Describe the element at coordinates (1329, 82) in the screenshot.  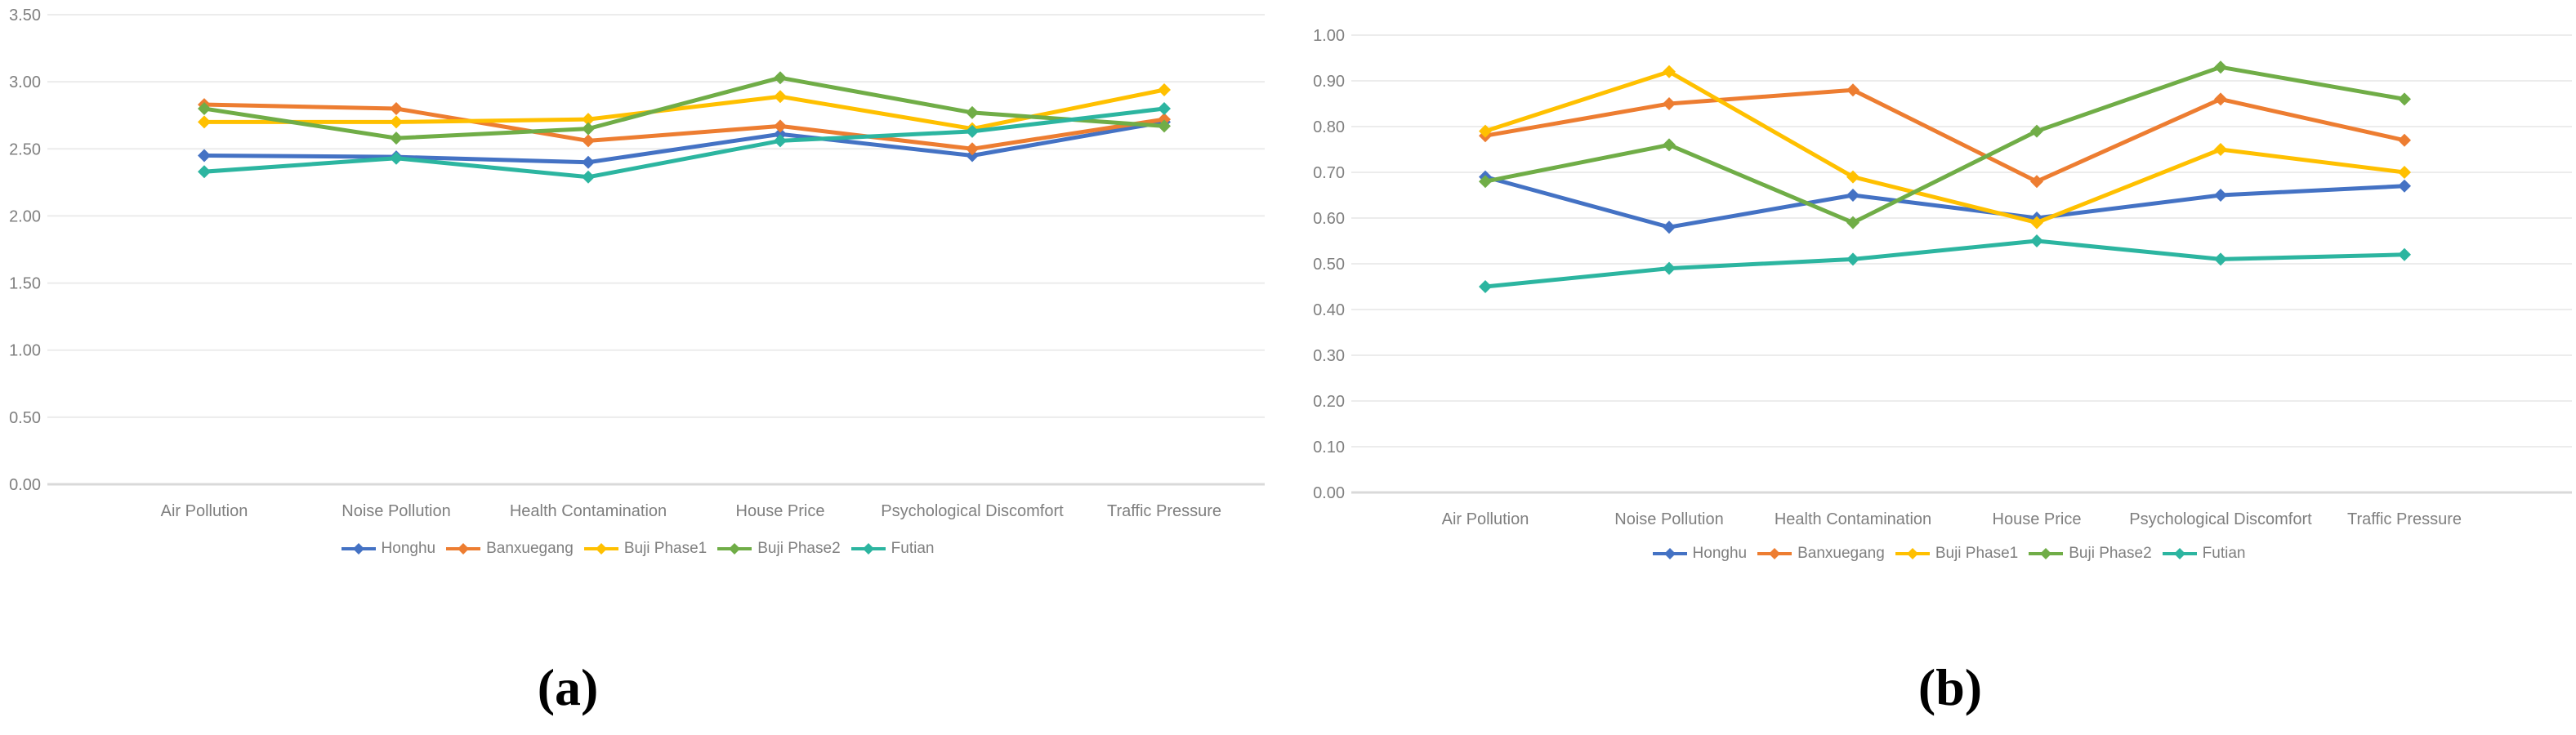
I see `y-tick-label: 0.90` at that location.